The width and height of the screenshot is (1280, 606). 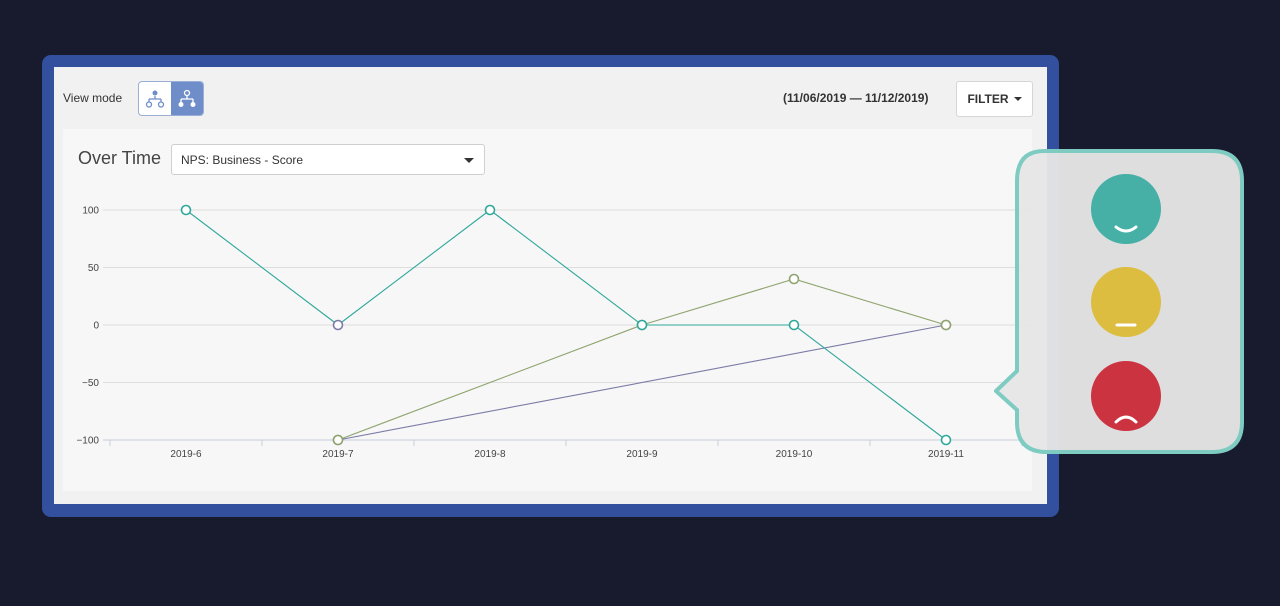 What do you see at coordinates (550, 98) in the screenshot?
I see `toolbar: View mode` at bounding box center [550, 98].